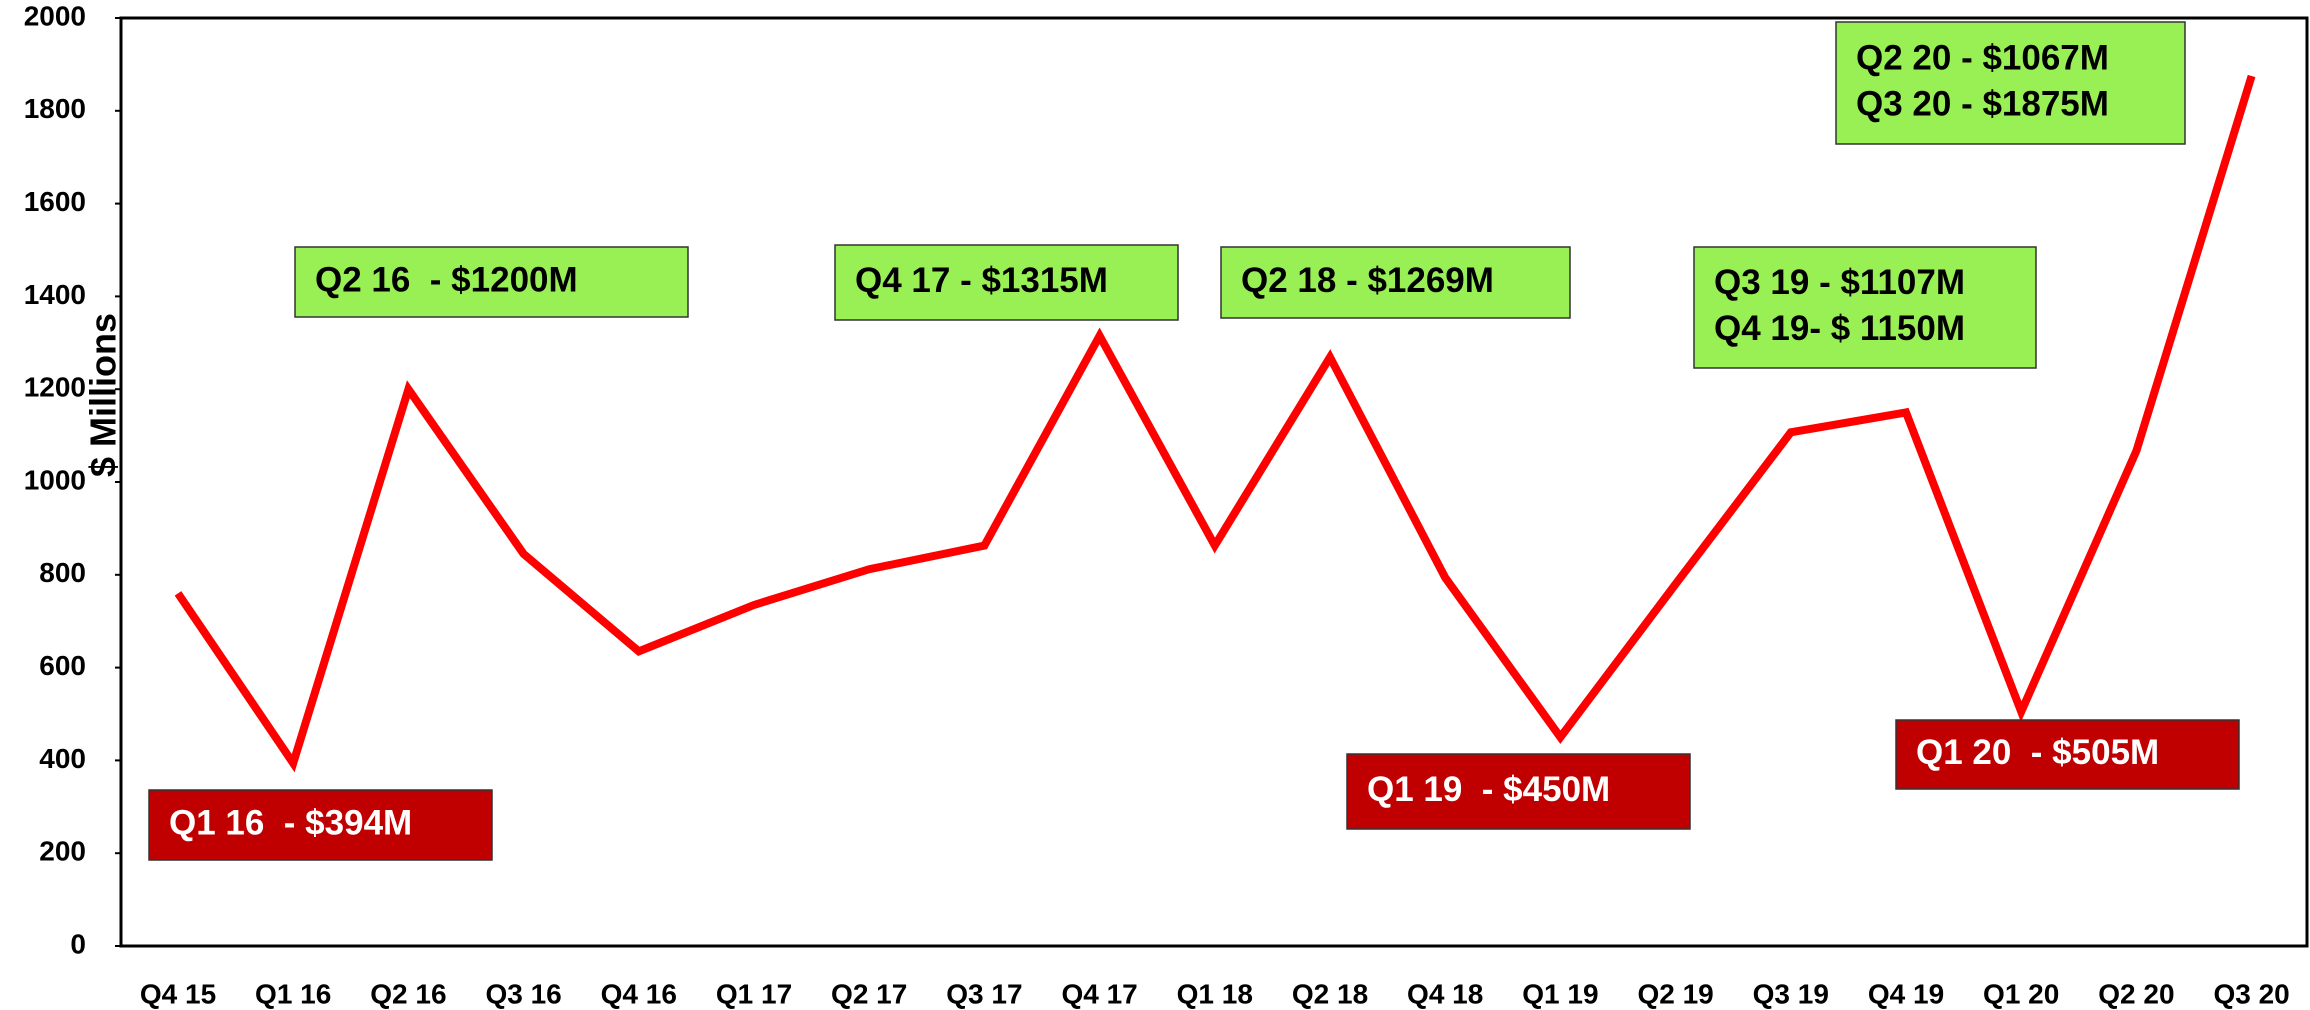 The image size is (2310, 1010). What do you see at coordinates (78, 943) in the screenshot?
I see `y-tick-label: 0` at bounding box center [78, 943].